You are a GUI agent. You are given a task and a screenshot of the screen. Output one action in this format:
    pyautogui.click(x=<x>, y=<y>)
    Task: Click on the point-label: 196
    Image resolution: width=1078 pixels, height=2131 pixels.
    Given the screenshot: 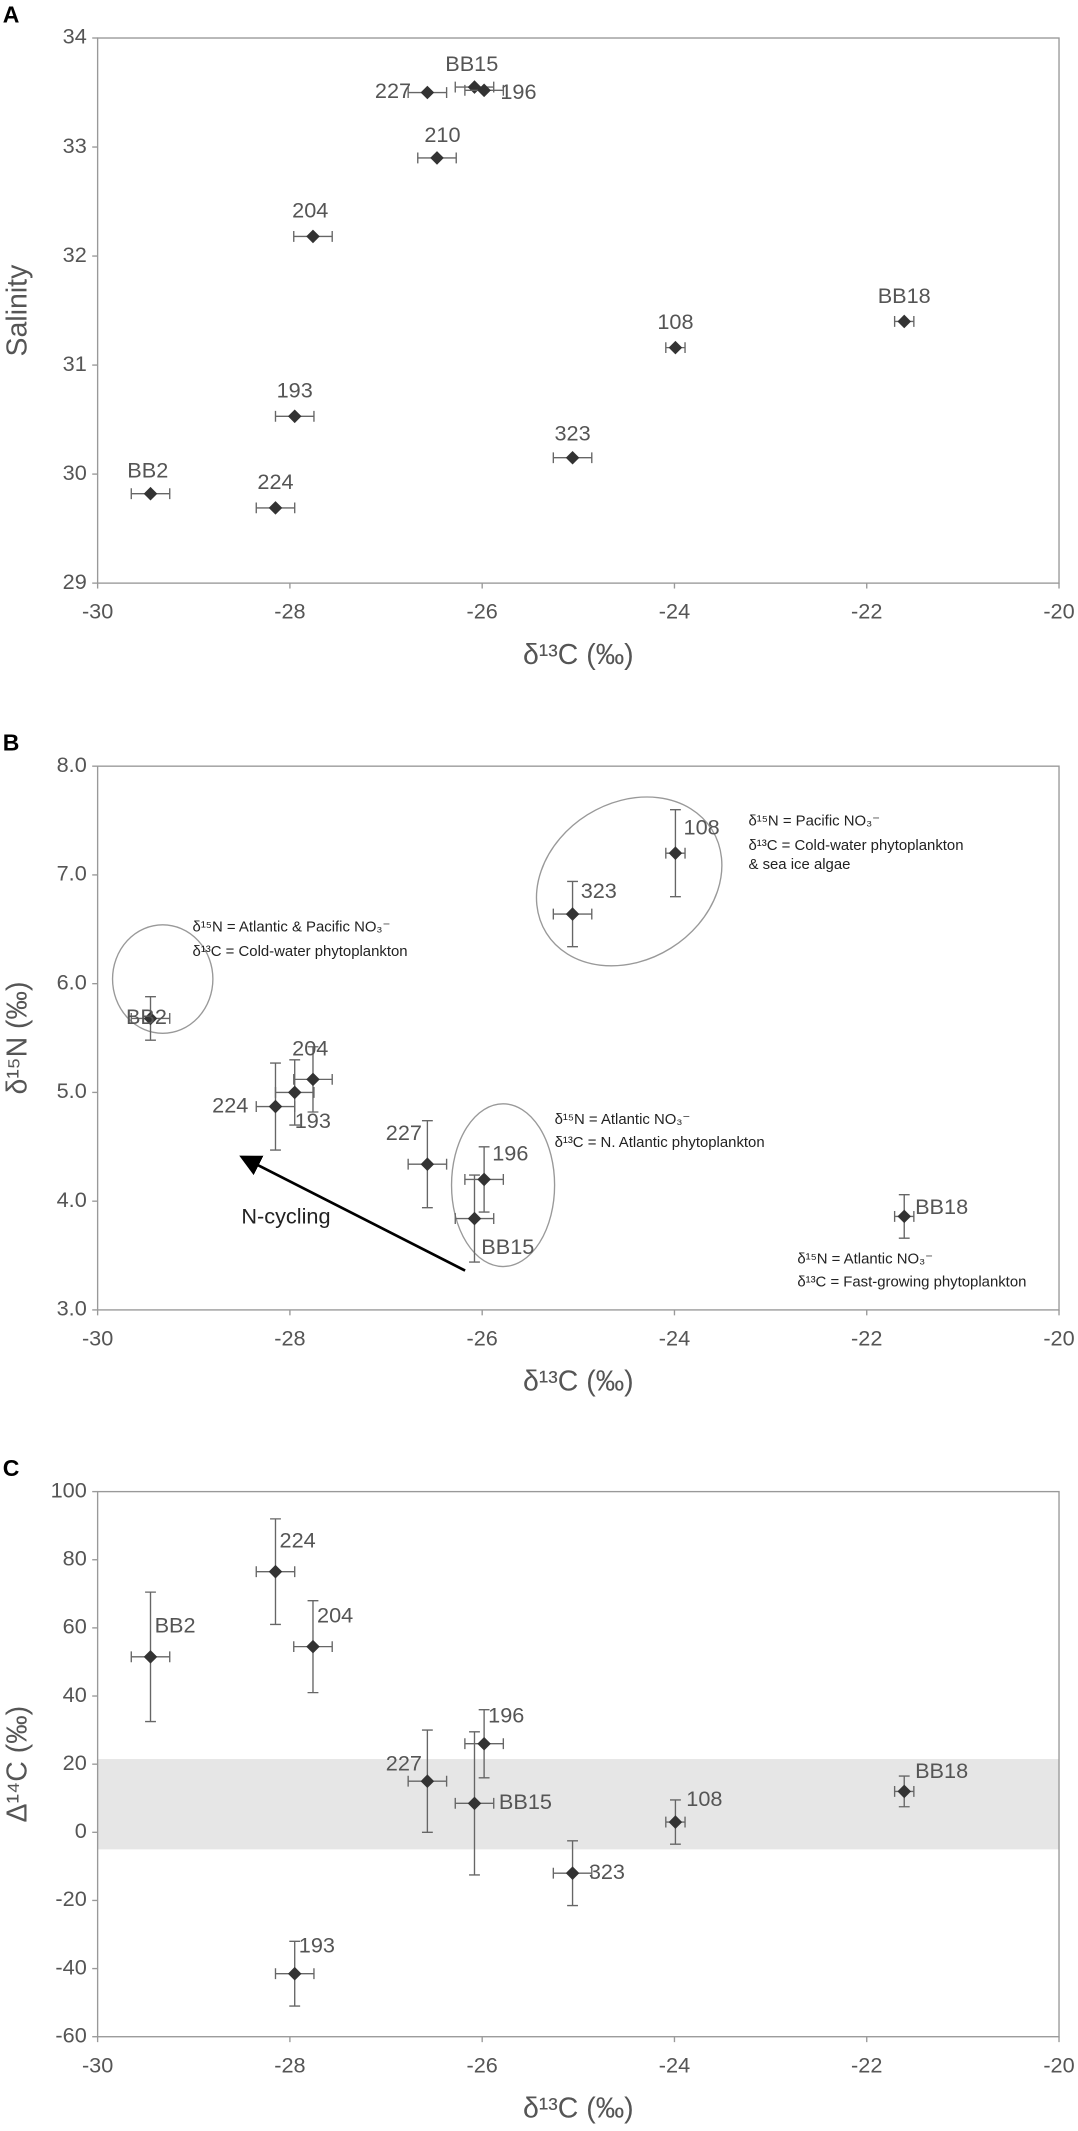 What is the action you would take?
    pyautogui.click(x=510, y=1153)
    